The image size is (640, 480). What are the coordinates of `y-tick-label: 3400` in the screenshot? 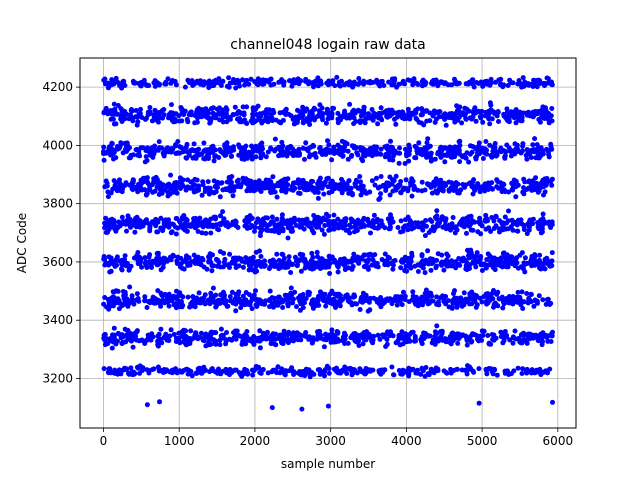 It's located at (57, 320).